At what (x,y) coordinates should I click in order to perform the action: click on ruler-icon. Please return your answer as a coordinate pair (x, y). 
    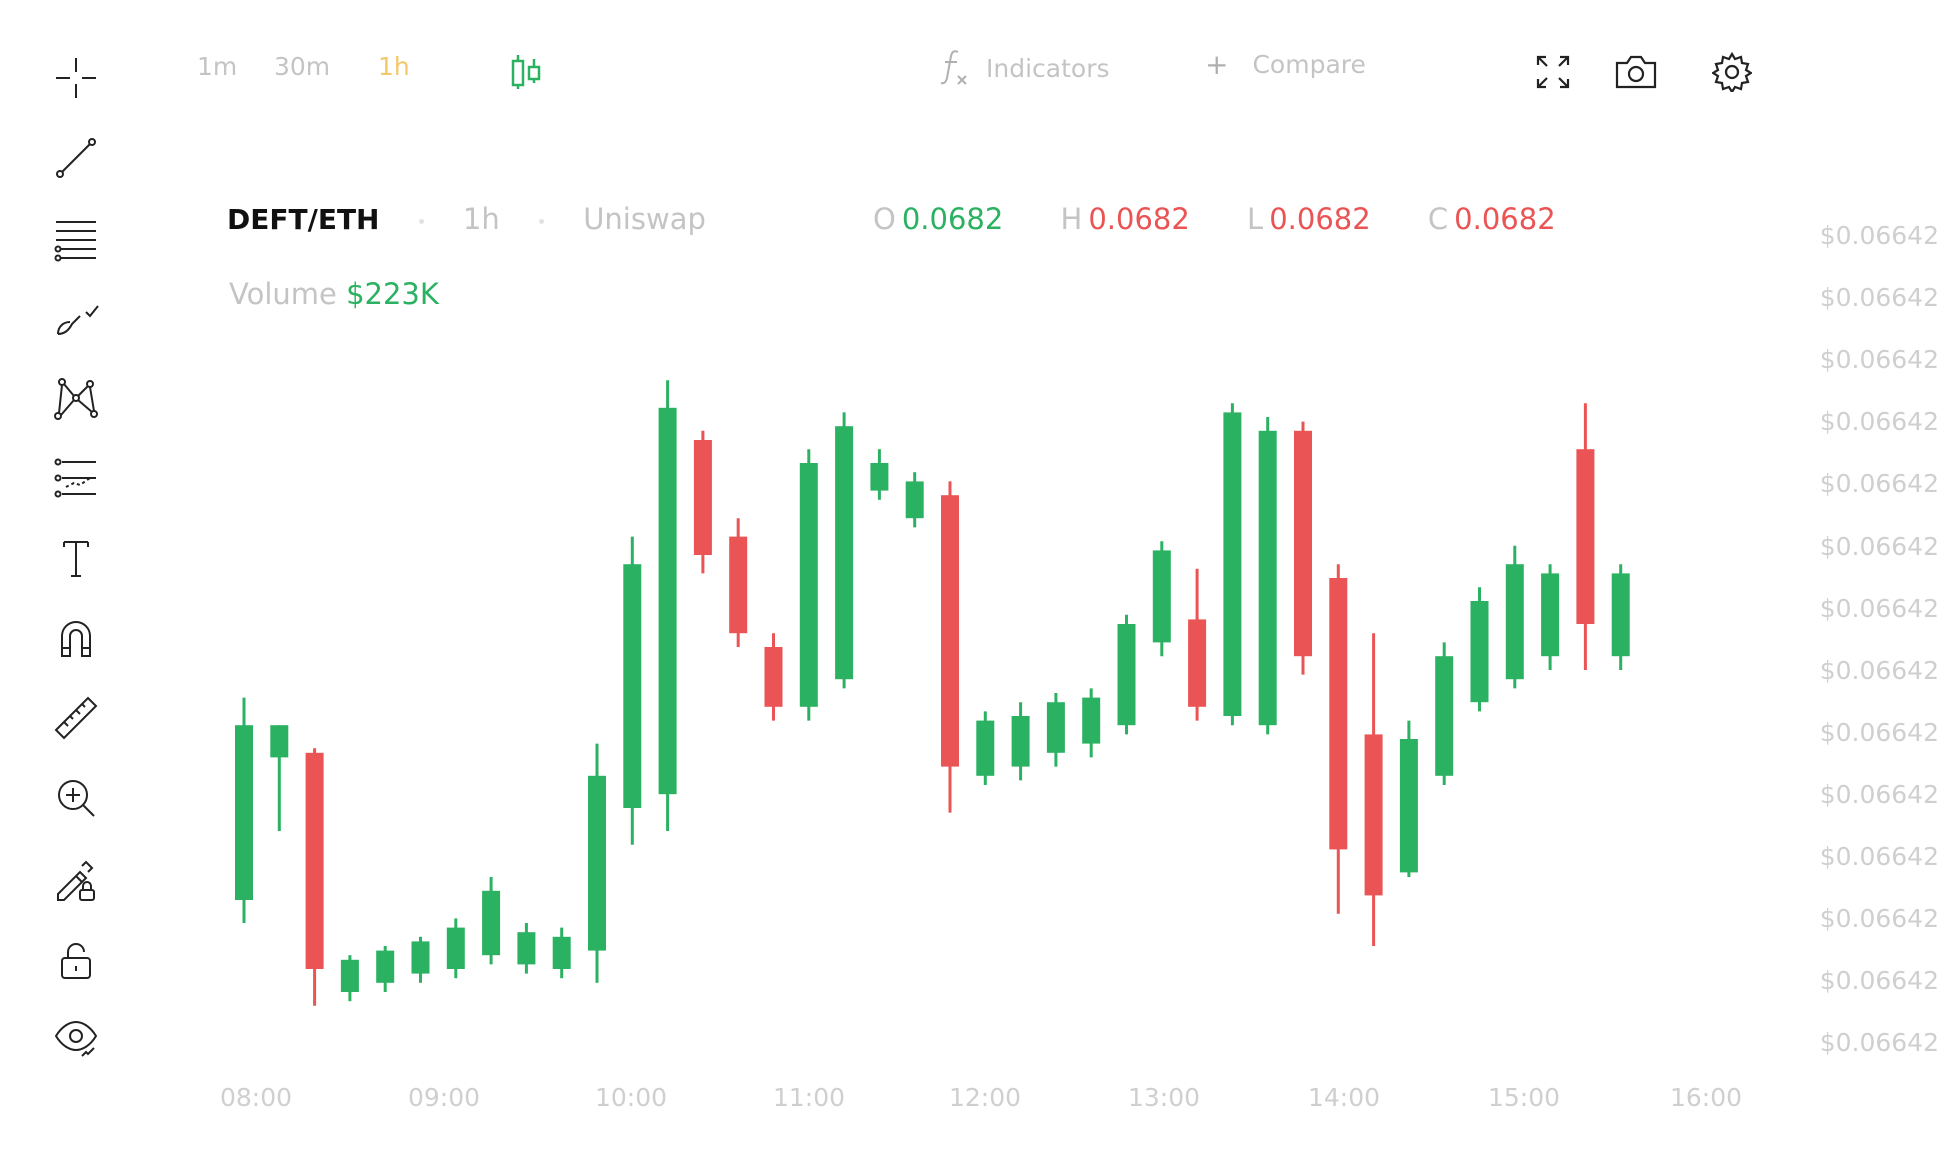
    Looking at the image, I should click on (76, 718).